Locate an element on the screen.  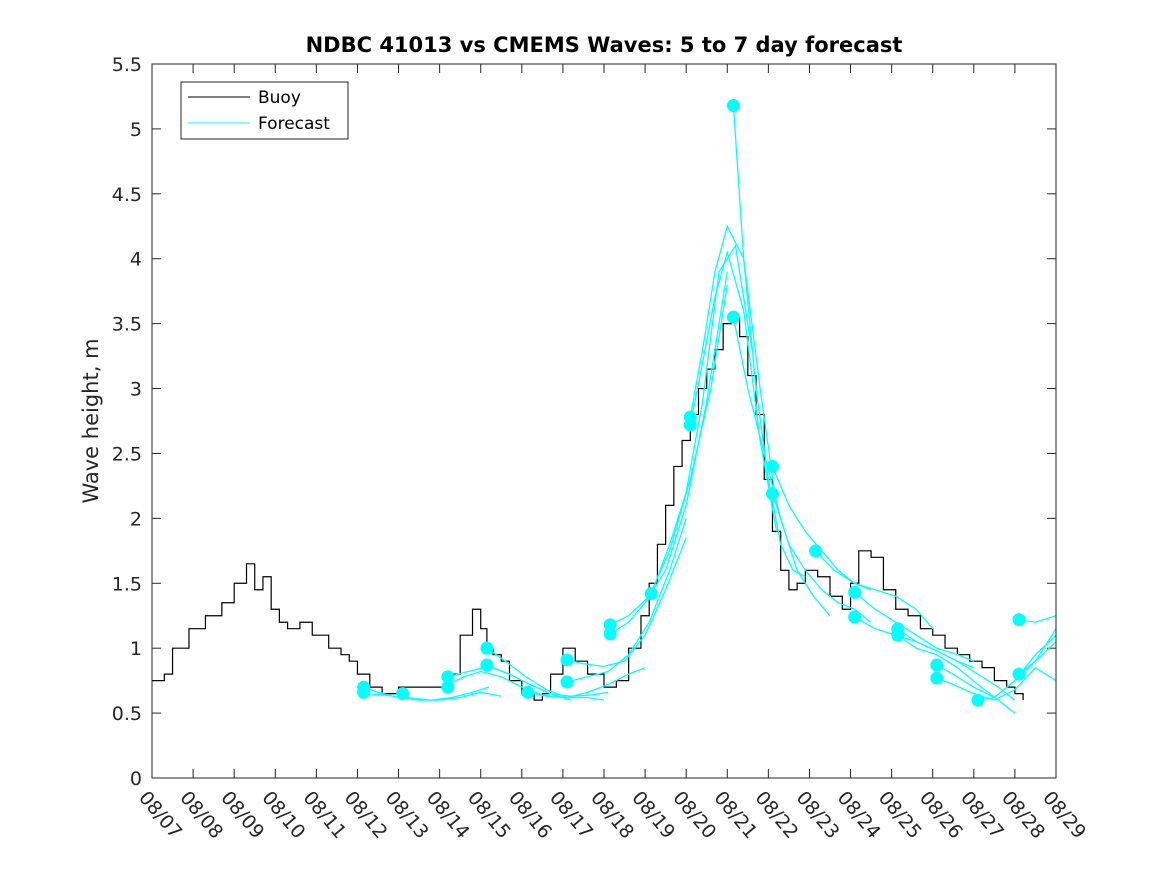
y-tick-label: 5 is located at coordinates (136, 130).